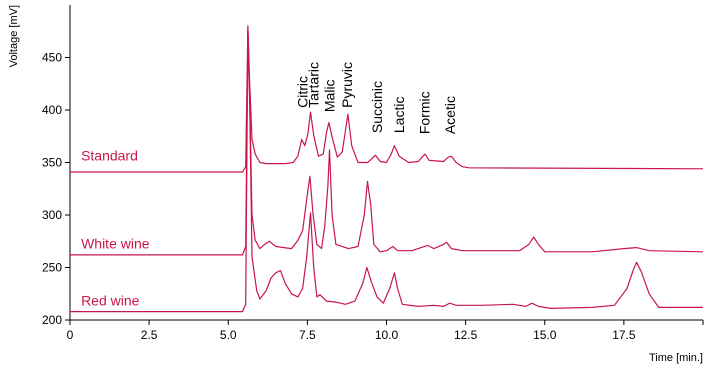  I want to click on peak-label: Acetic, so click(450, 115).